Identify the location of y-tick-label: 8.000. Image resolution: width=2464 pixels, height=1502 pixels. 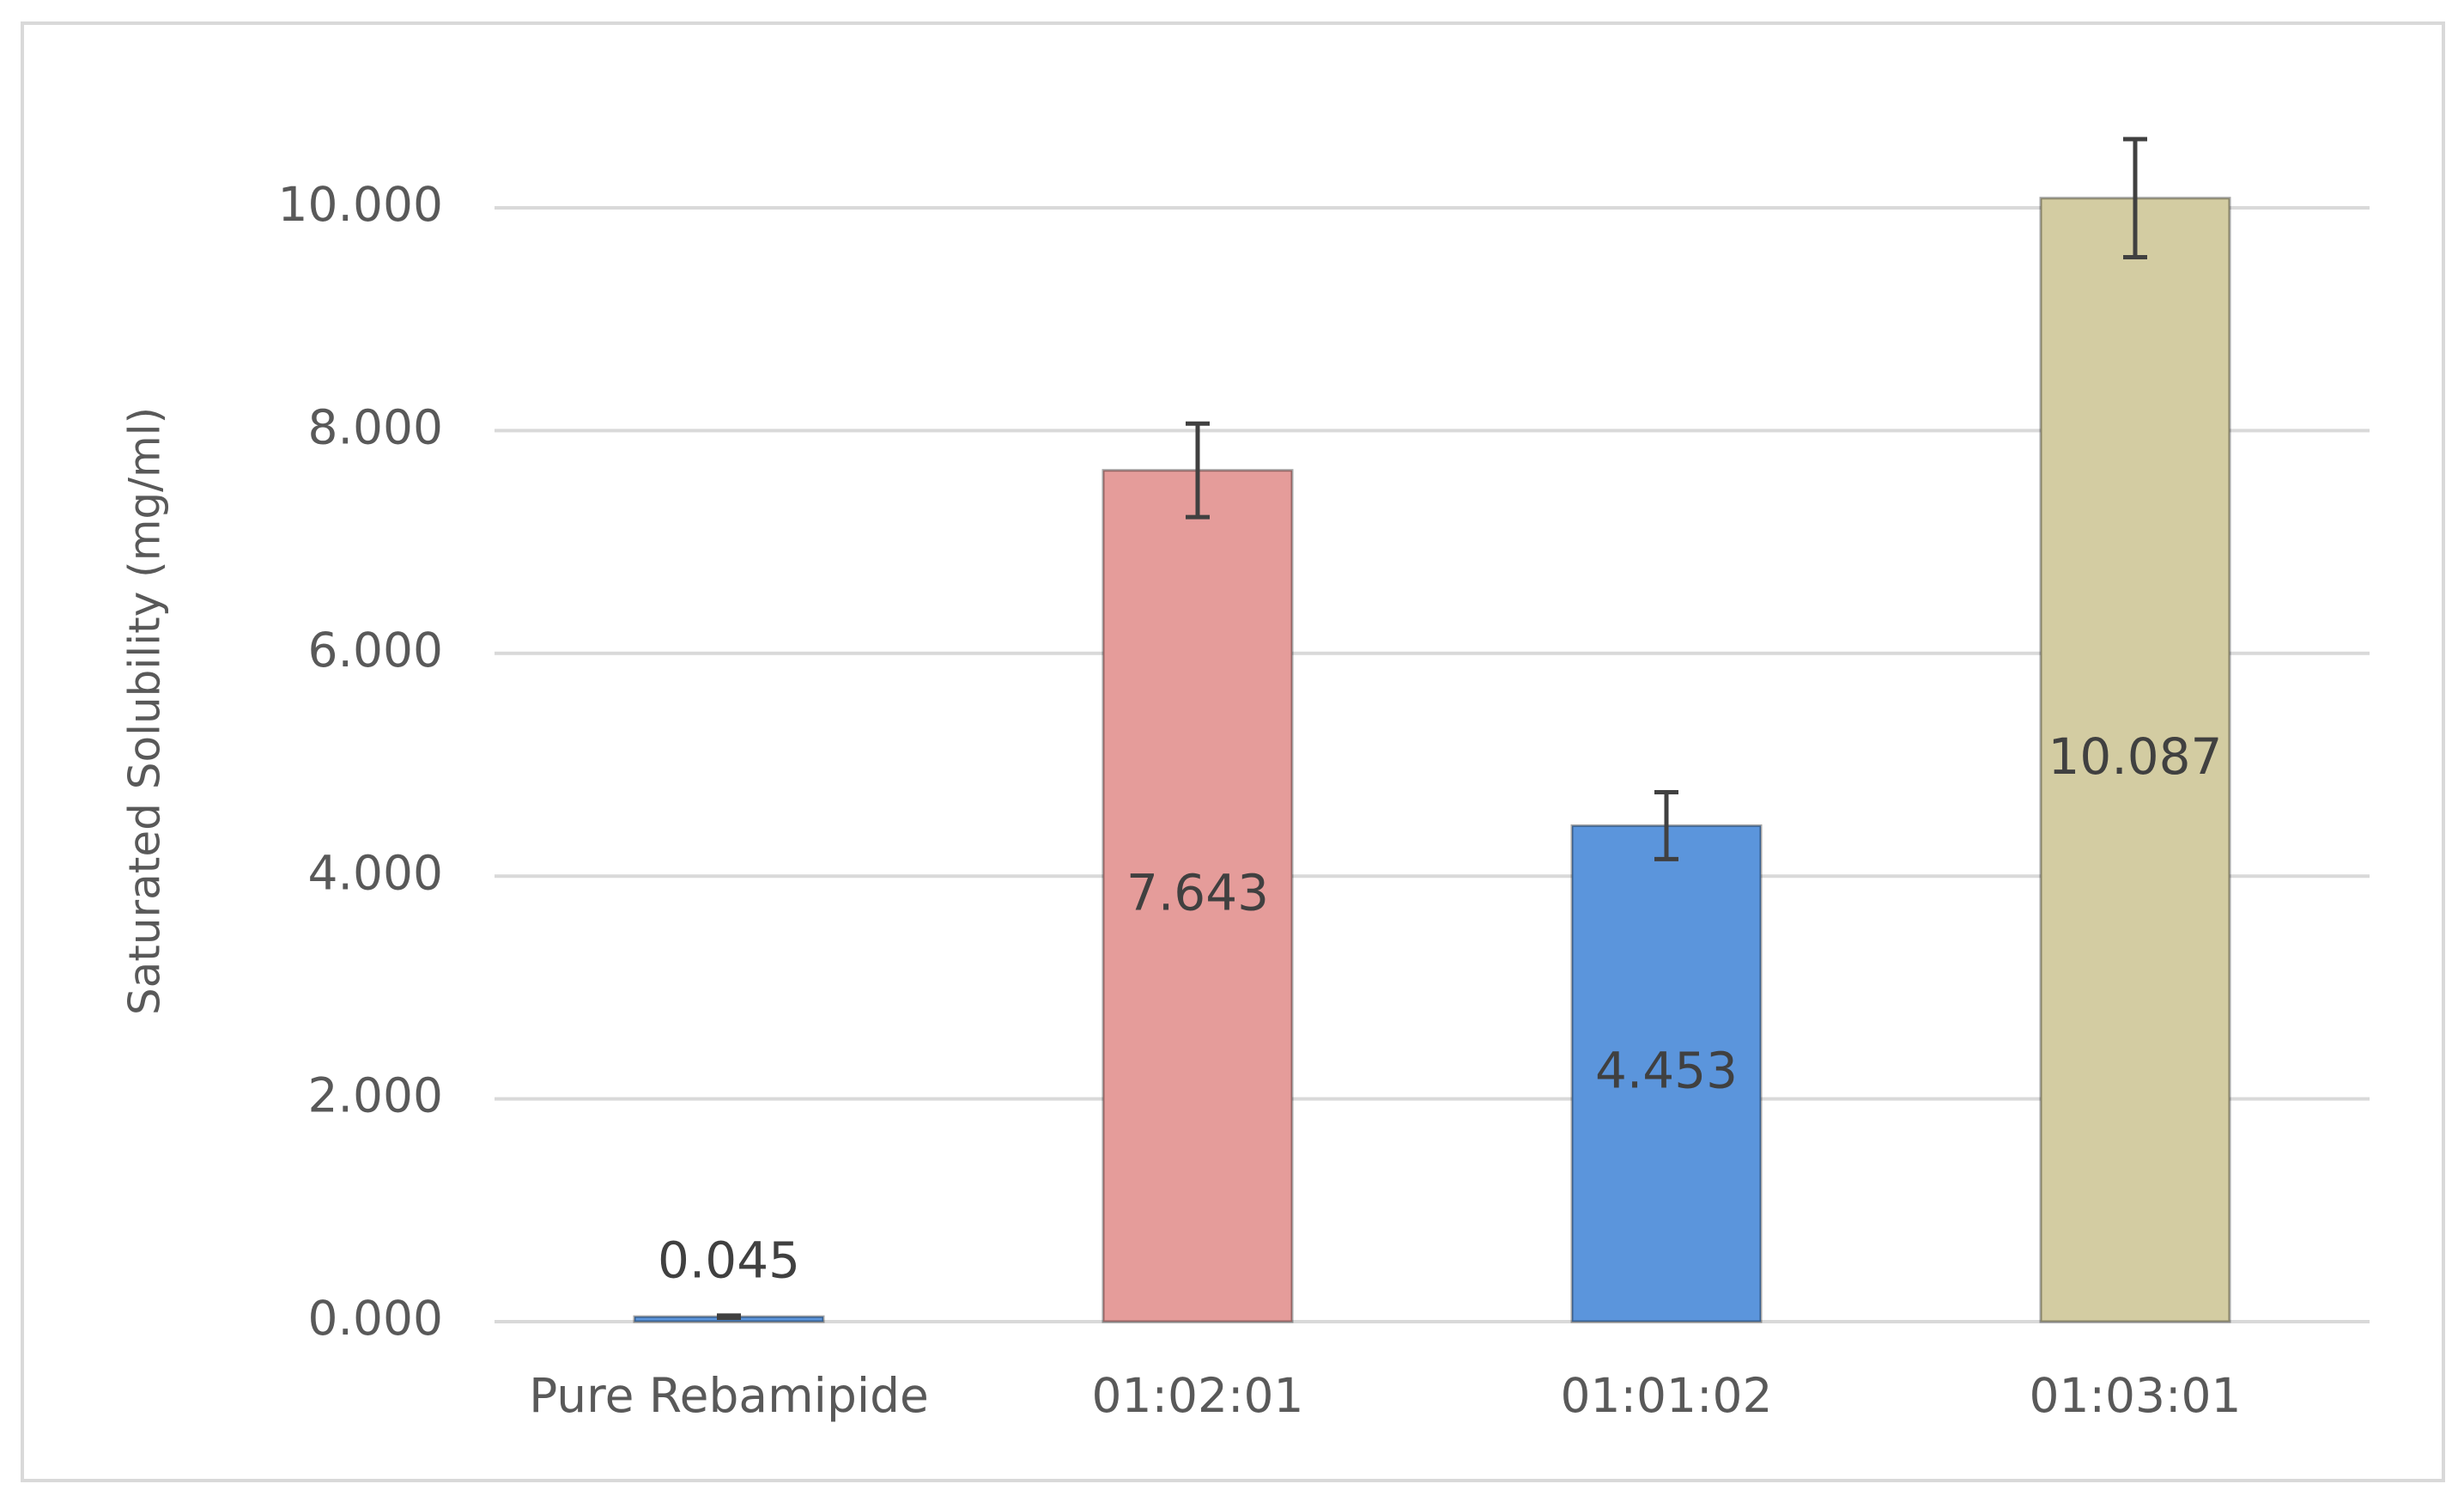
(375, 427).